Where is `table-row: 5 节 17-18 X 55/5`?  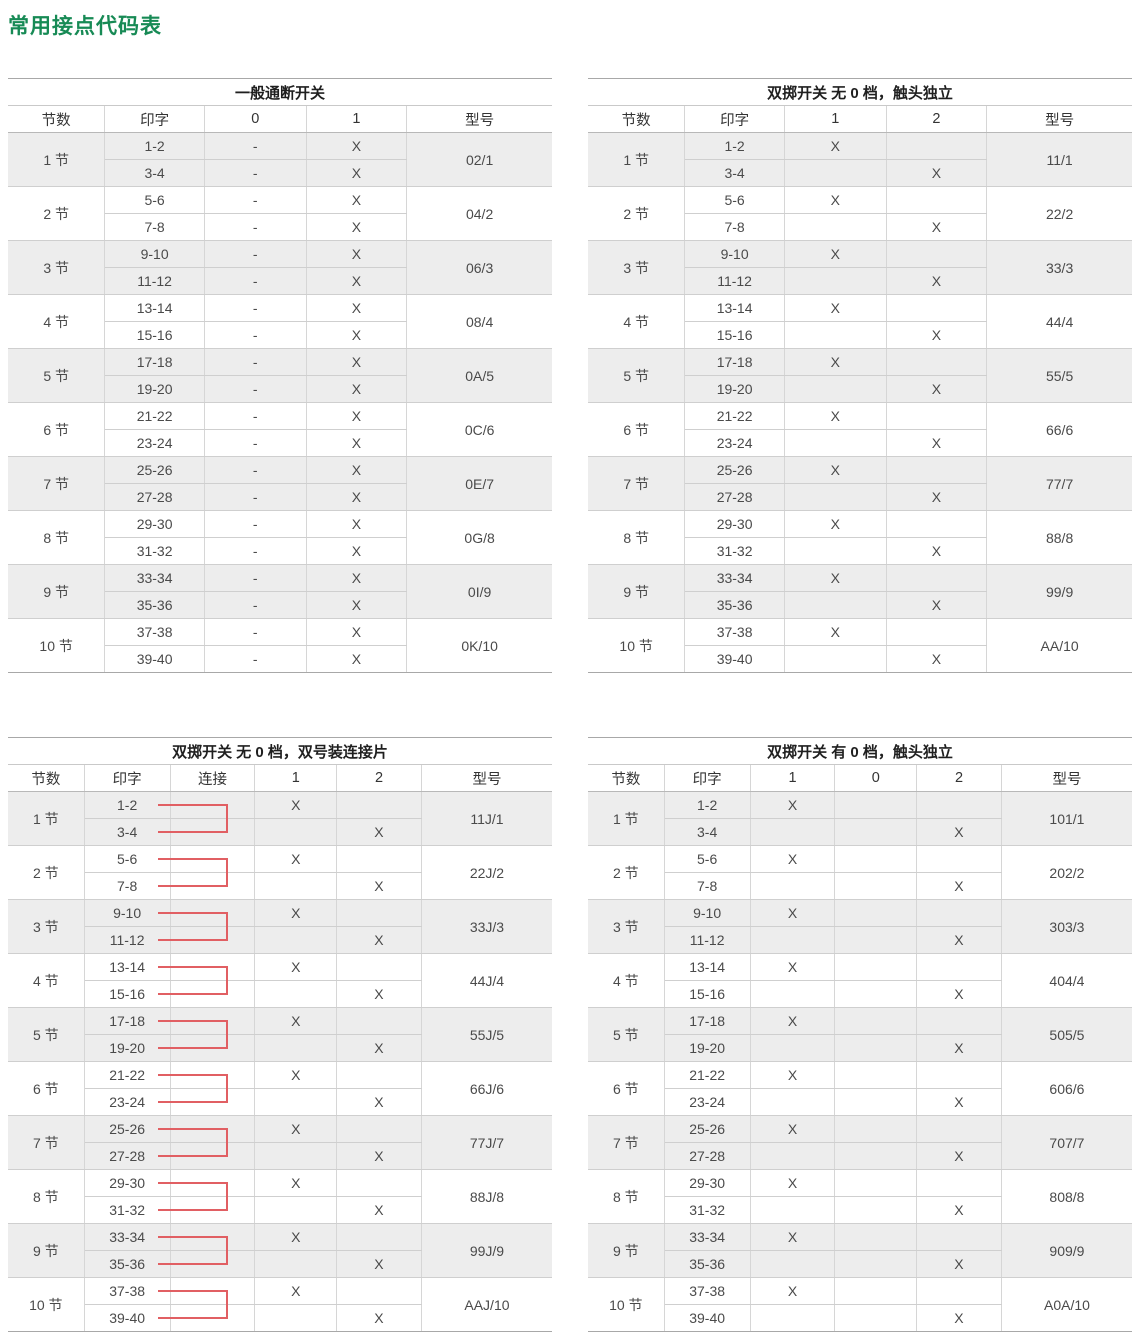
table-row: 5 节 17-18 X 55/5 is located at coordinates (860, 375).